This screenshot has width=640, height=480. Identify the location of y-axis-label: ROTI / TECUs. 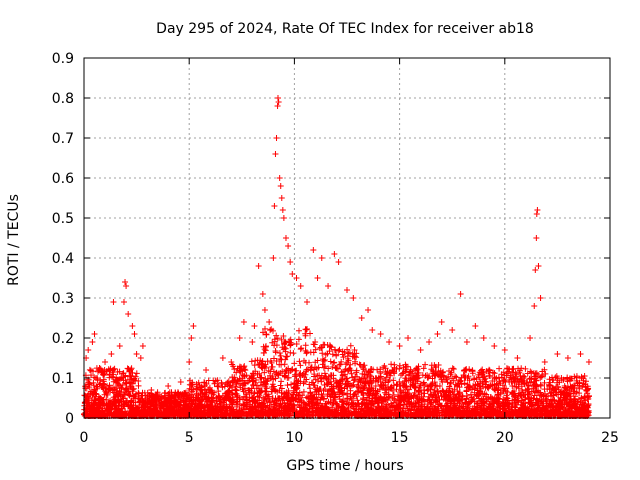
(14, 240).